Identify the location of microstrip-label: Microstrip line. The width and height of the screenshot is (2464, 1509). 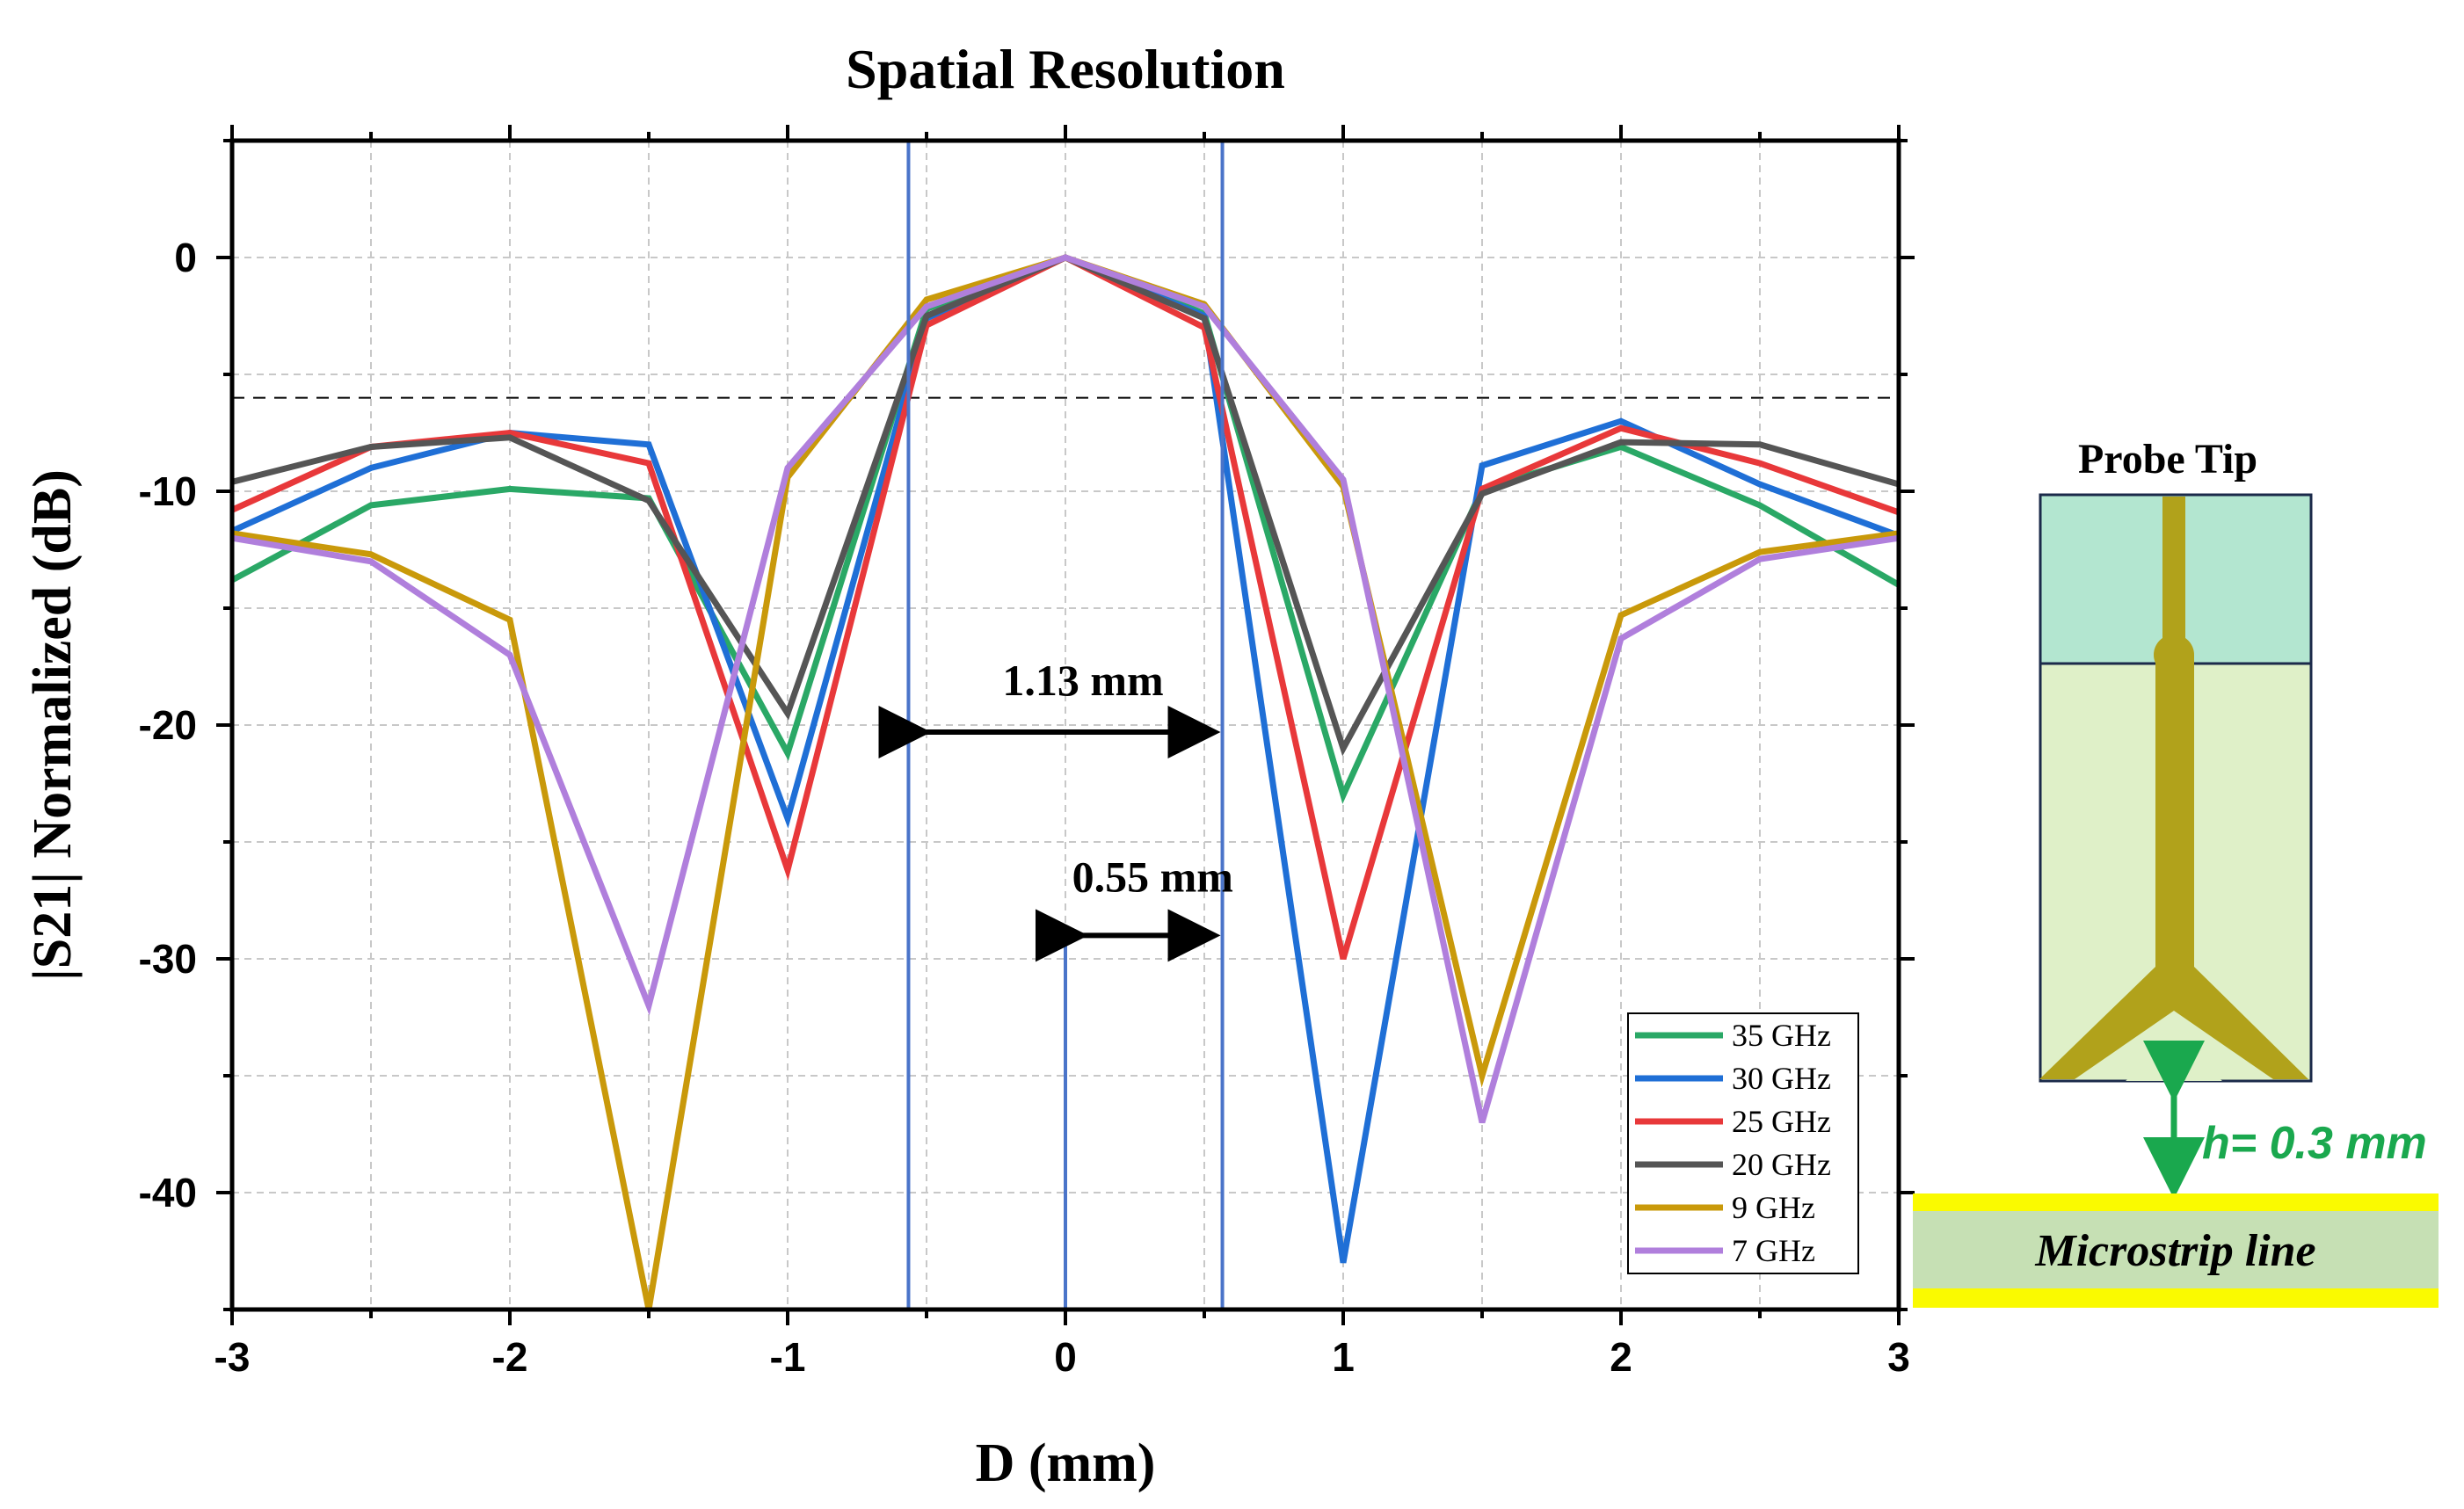
(2174, 1251).